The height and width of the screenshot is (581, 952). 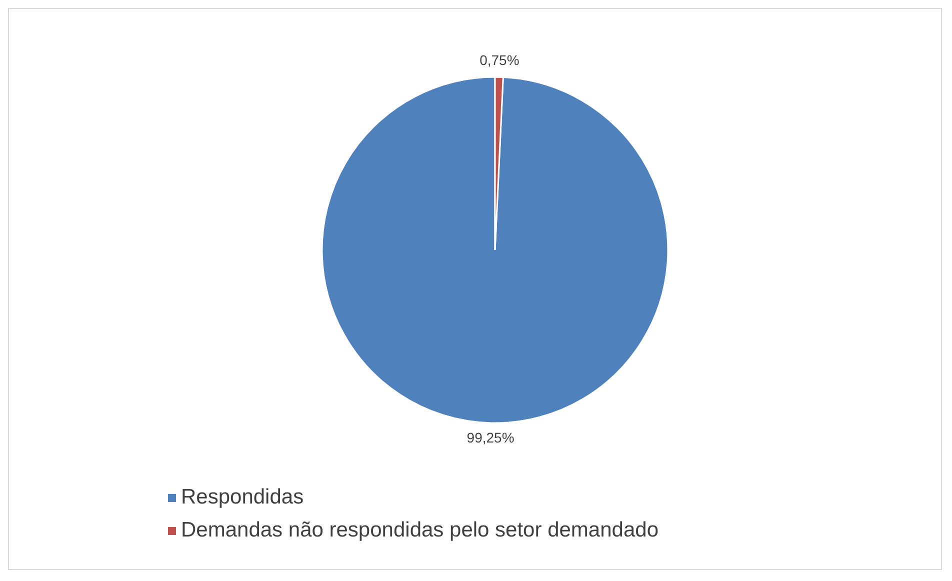 What do you see at coordinates (500, 60) in the screenshot?
I see `data-label: 0,75%` at bounding box center [500, 60].